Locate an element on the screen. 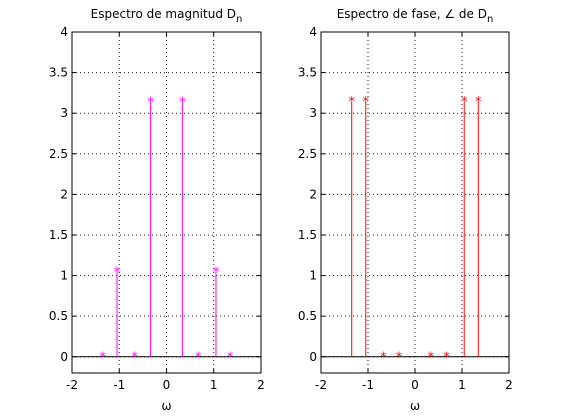  plot-title: Espectro de magnitud Dn is located at coordinates (167, 16).